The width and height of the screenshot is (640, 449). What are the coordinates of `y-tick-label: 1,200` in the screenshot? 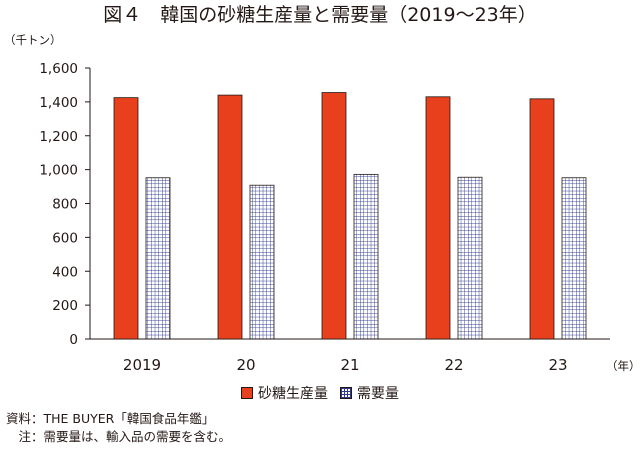 It's located at (58, 137).